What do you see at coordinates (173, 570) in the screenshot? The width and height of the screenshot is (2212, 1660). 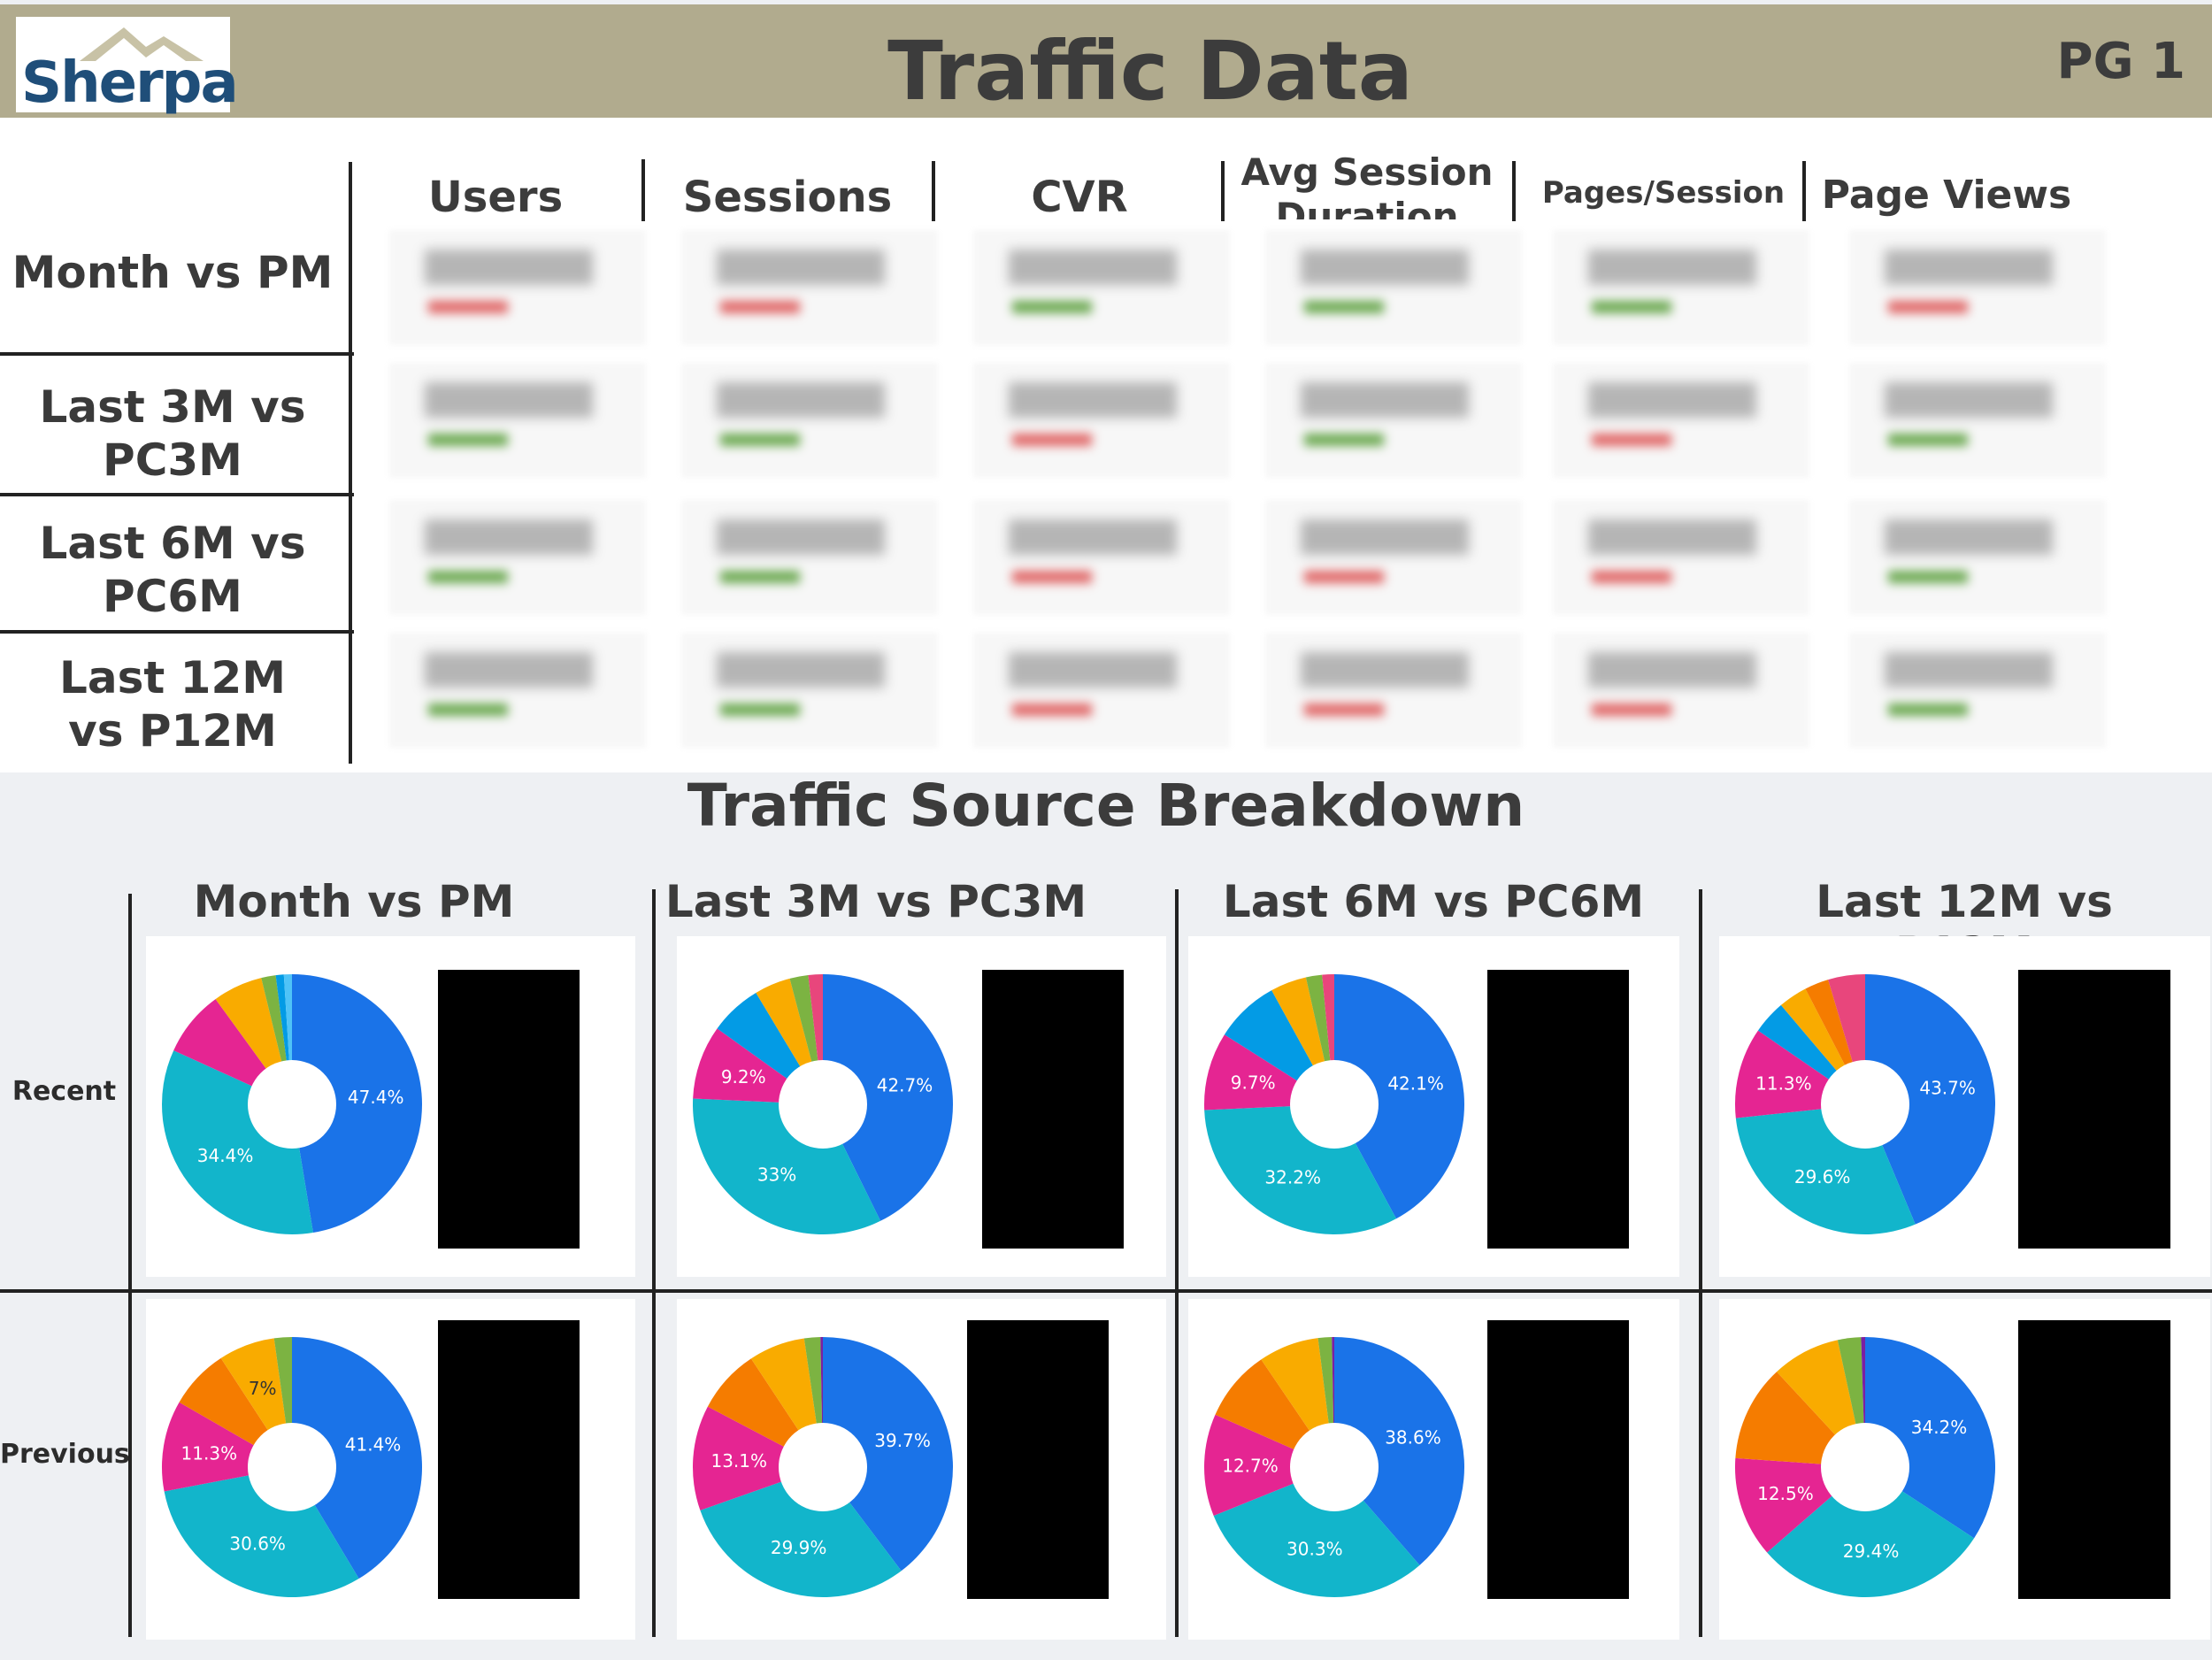 I see `row-label-last-6m: Last 6M vs PC6M` at bounding box center [173, 570].